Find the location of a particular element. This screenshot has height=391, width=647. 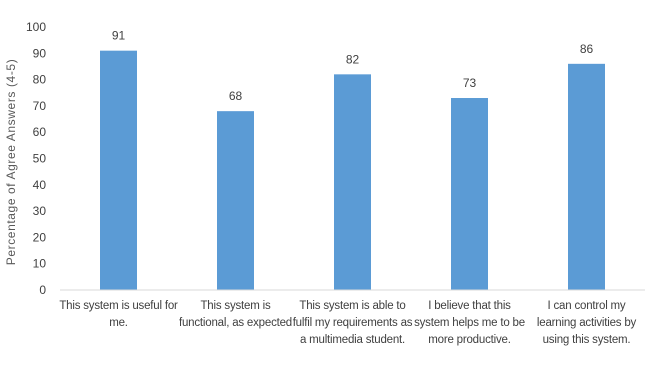

y-tick-label: 60 is located at coordinates (40, 132).